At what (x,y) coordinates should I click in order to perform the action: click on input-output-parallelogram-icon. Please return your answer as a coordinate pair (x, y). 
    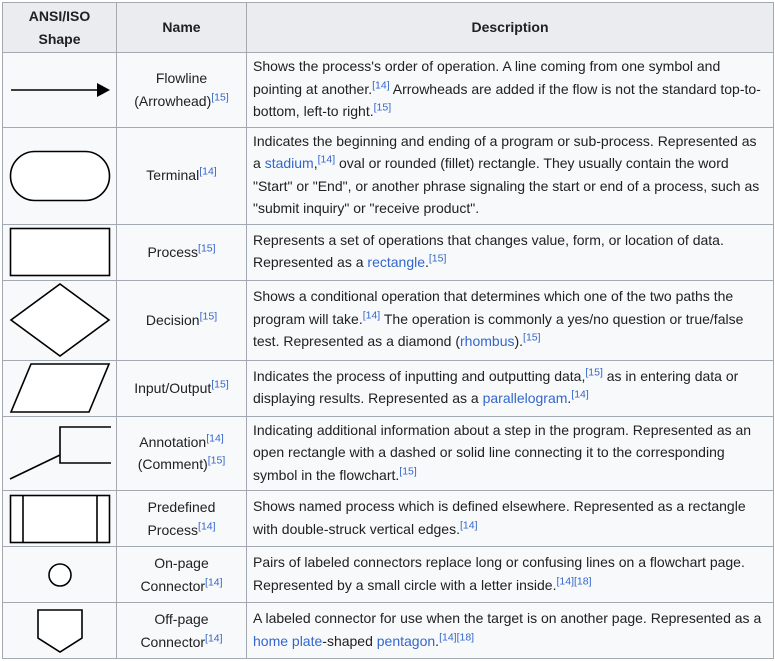
    Looking at the image, I should click on (59, 388).